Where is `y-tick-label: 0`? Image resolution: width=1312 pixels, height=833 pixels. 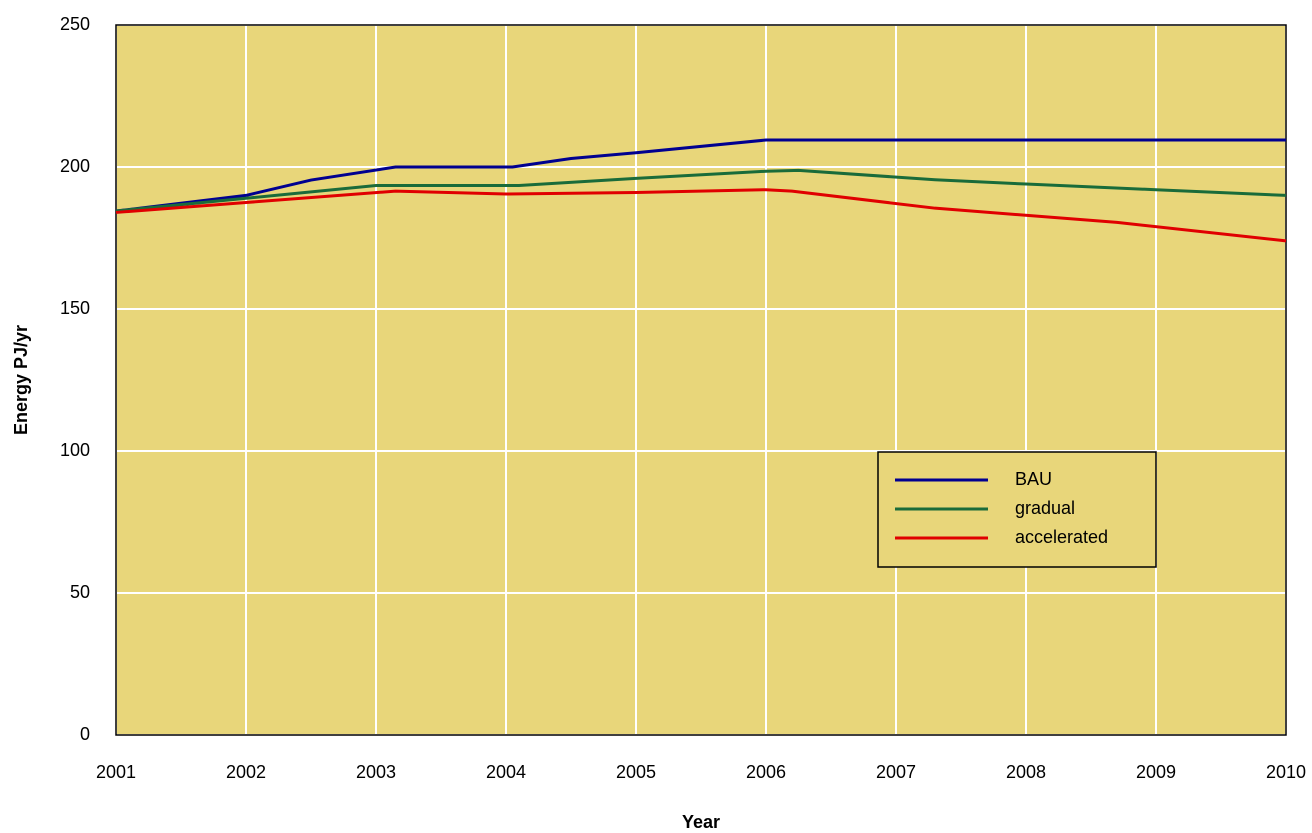 y-tick-label: 0 is located at coordinates (85, 734).